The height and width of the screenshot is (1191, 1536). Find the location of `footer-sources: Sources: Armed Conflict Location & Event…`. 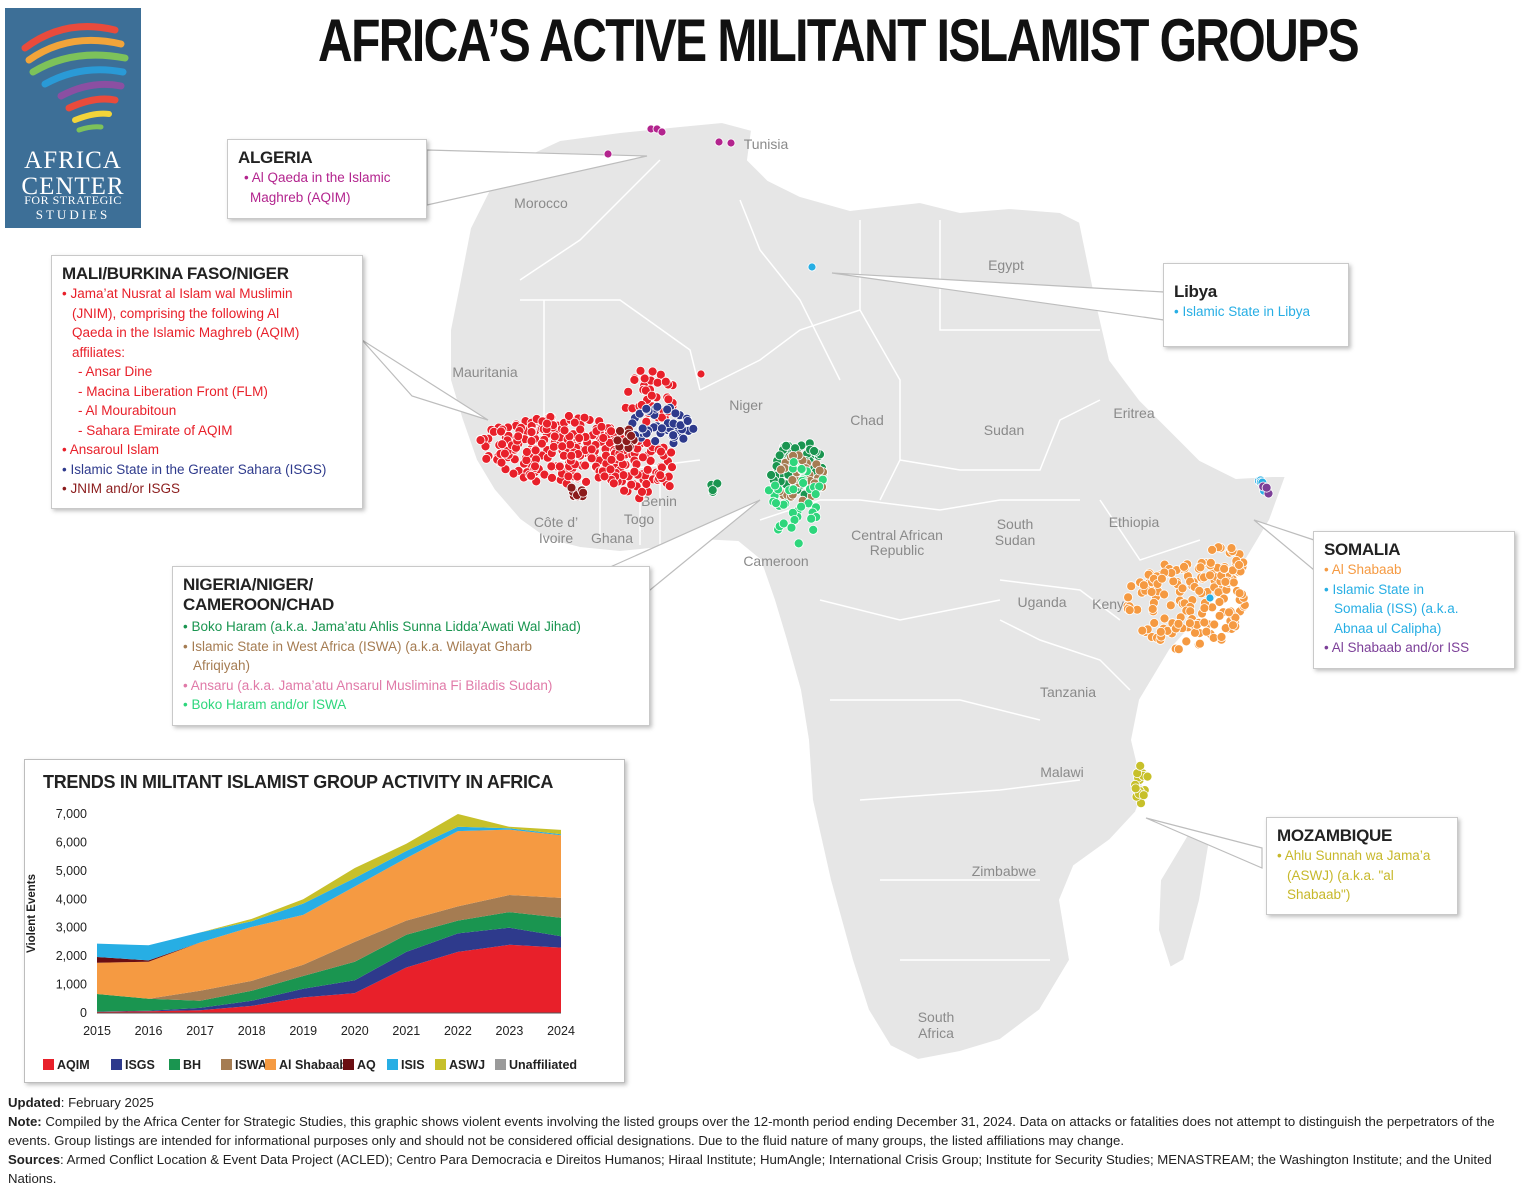

footer-sources: Sources: Armed Conflict Location & Event… is located at coordinates (770, 1169).